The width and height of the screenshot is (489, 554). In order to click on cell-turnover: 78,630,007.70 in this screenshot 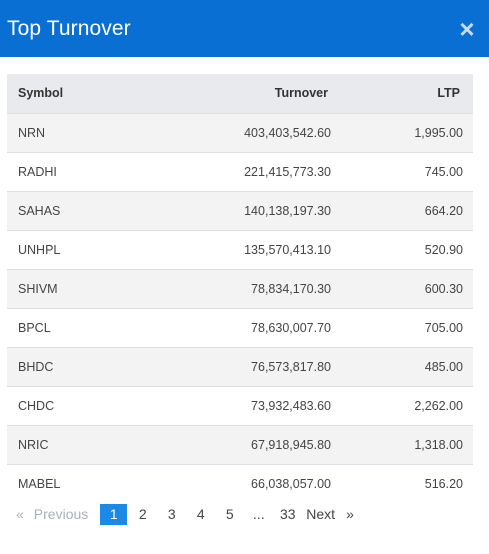, I will do `click(291, 327)`.